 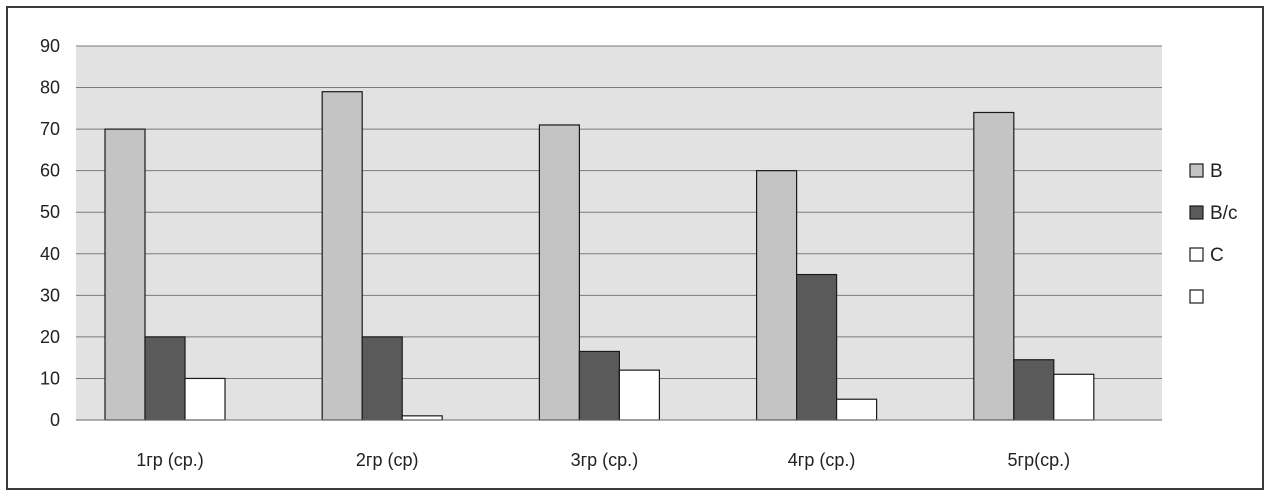 I want to click on legend: В В/с С, so click(x=1213, y=232).